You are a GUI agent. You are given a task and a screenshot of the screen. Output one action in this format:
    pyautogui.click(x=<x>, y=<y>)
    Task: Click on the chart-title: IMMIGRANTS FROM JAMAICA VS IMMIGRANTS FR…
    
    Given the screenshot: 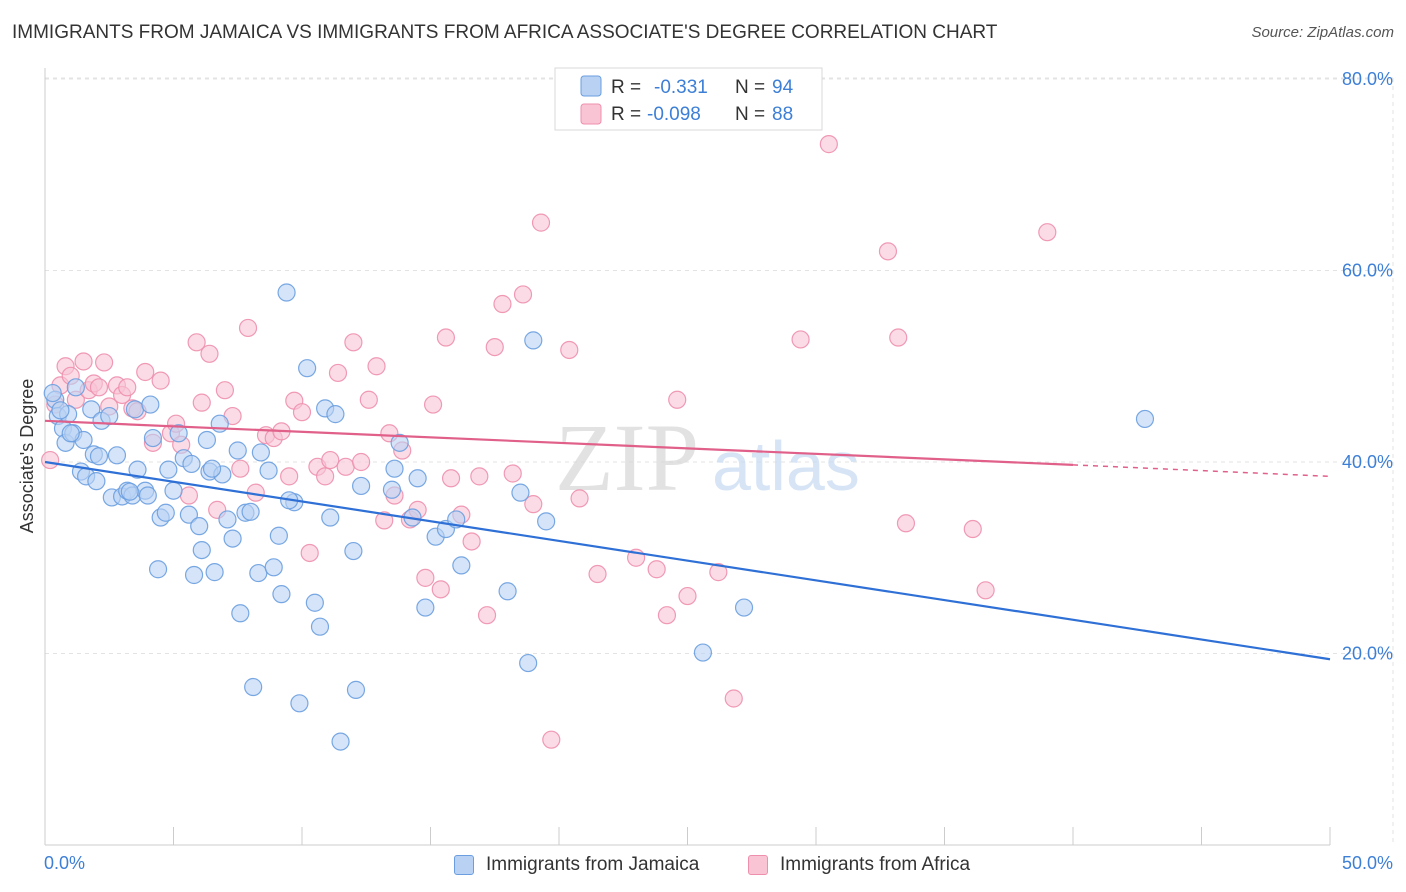 What is the action you would take?
    pyautogui.click(x=505, y=32)
    